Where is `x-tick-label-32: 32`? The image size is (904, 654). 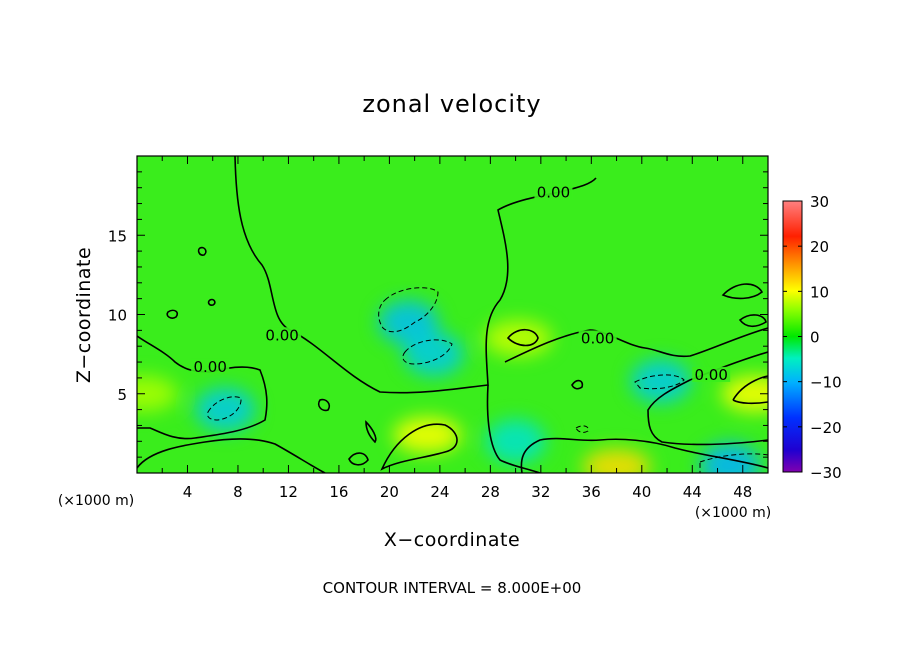
x-tick-label-32: 32 is located at coordinates (540, 492).